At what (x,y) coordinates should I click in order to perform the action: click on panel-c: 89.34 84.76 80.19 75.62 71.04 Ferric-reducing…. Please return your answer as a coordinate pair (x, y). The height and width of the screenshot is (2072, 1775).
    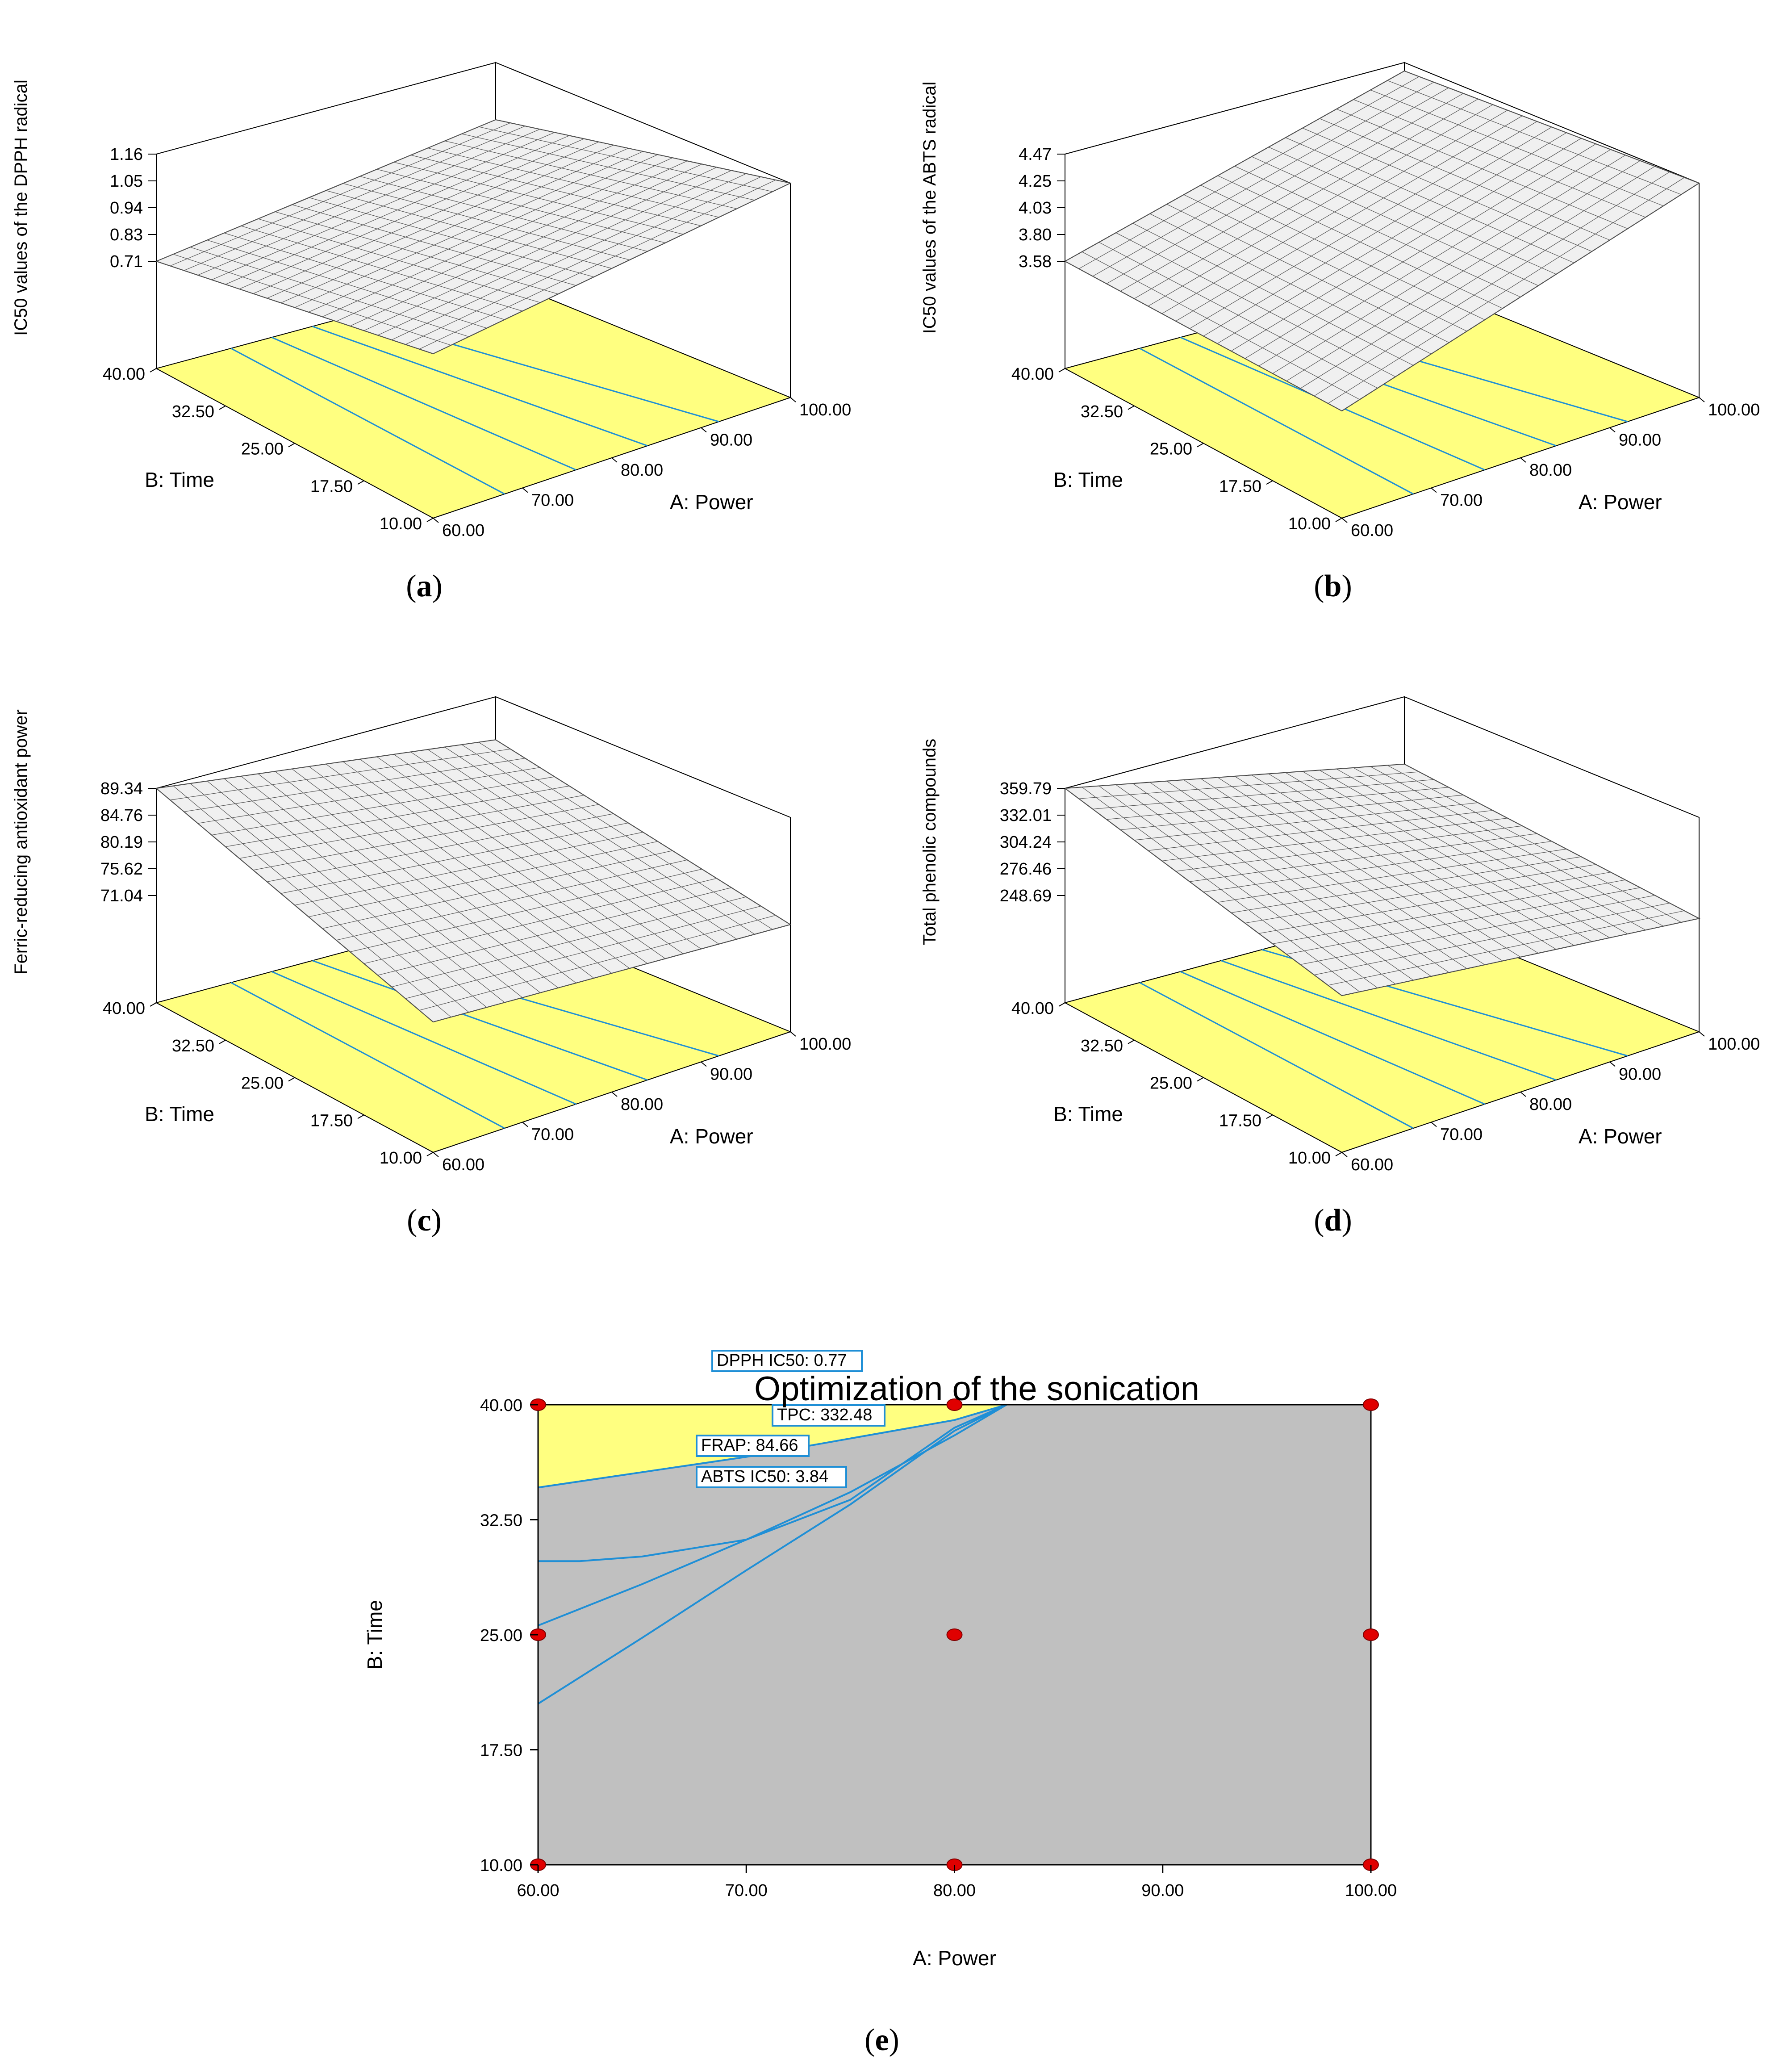
    Looking at the image, I should click on (431, 935).